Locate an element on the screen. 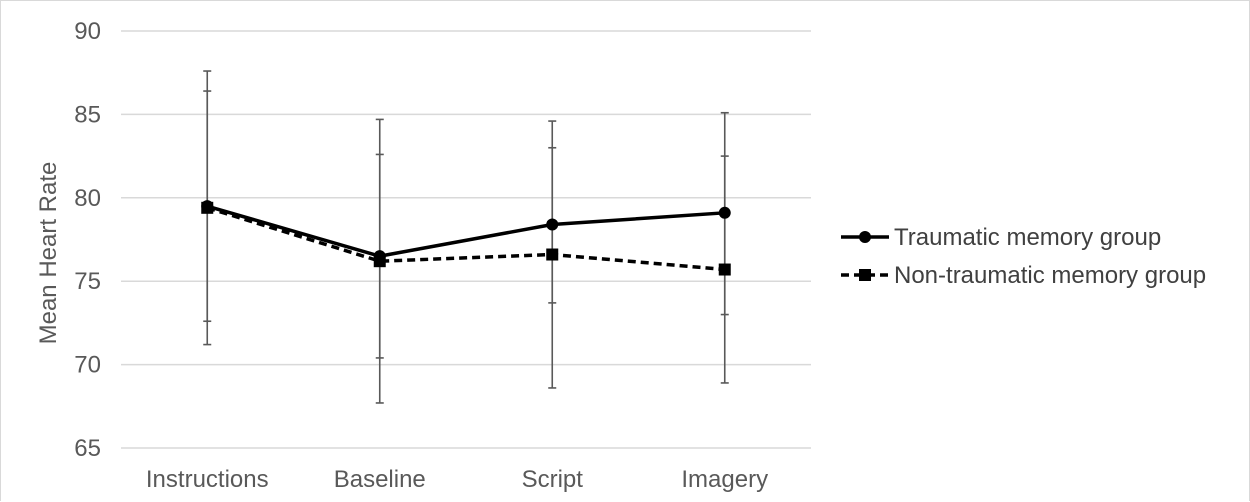 The height and width of the screenshot is (502, 1250). legend-label-traumatic: Traumatic memory group is located at coordinates (1027, 237).